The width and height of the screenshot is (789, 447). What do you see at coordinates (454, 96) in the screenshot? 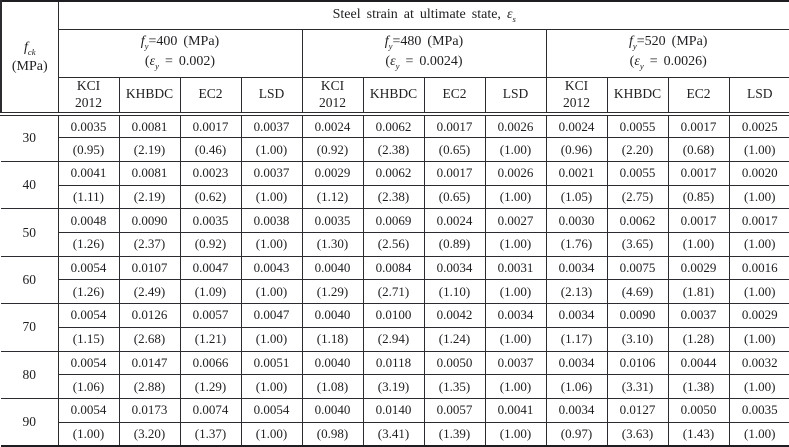
I see `method-header-ec2: EC2` at bounding box center [454, 96].